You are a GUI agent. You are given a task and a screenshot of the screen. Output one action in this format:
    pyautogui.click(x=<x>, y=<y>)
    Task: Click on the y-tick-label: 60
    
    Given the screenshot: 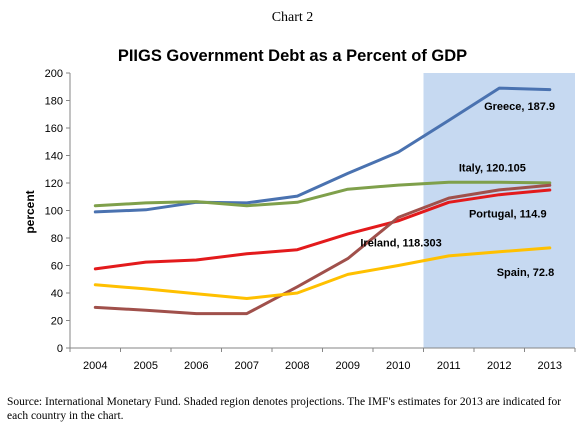 What is the action you would take?
    pyautogui.click(x=57, y=267)
    